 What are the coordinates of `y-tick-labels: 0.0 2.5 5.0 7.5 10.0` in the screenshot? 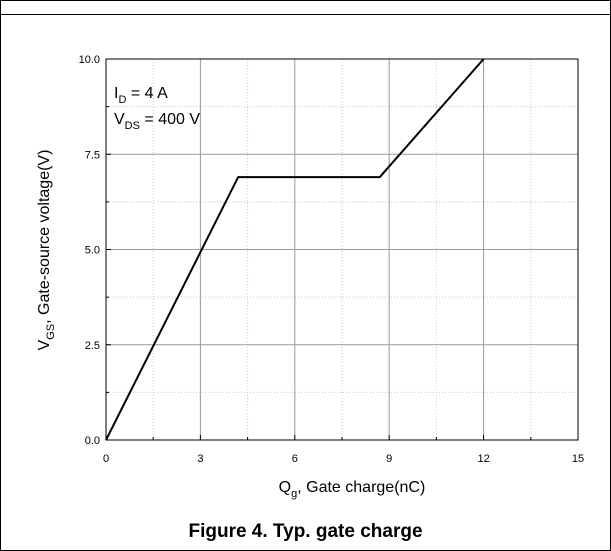 It's located at (89, 250).